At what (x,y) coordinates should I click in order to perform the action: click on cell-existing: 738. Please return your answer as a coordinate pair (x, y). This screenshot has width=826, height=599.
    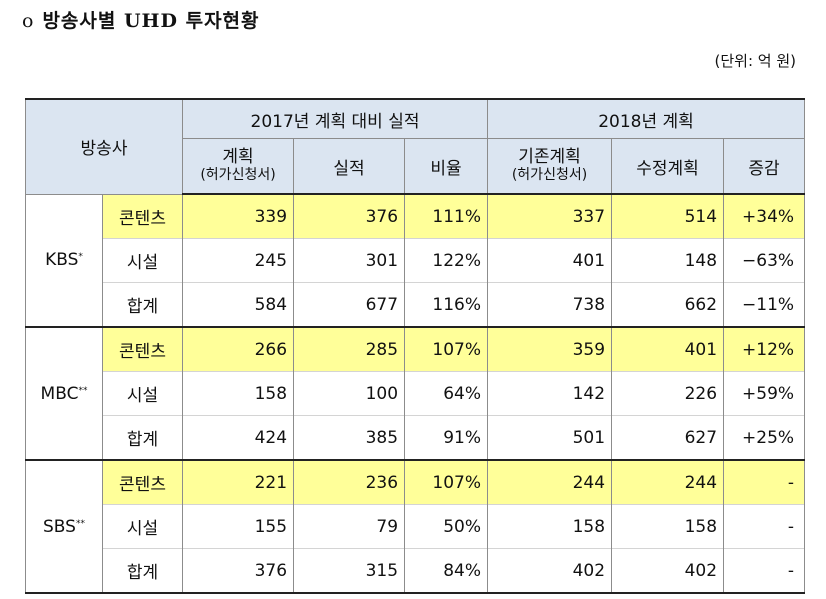
    Looking at the image, I should click on (550, 304).